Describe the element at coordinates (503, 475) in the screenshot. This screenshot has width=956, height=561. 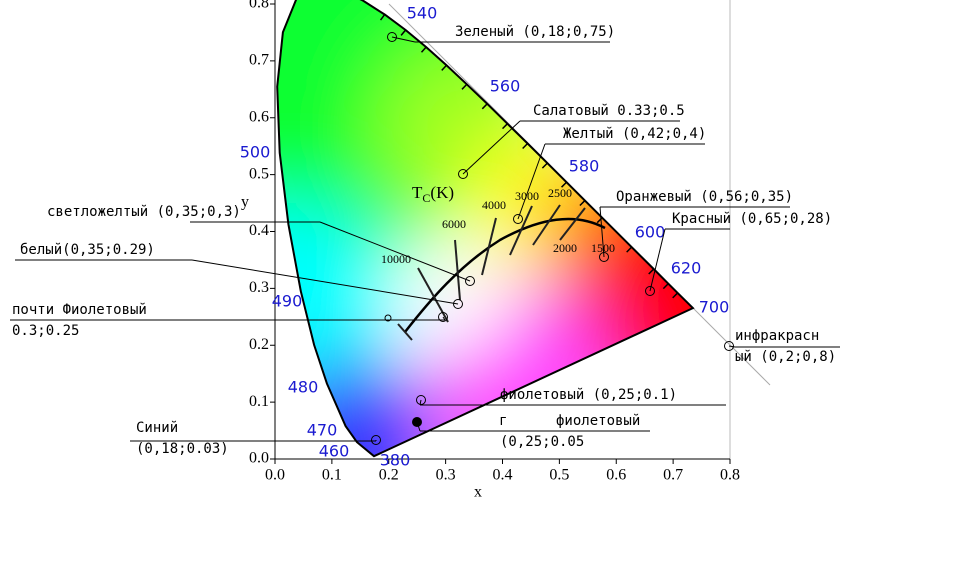
I see `x-tick-label: 0.4` at that location.